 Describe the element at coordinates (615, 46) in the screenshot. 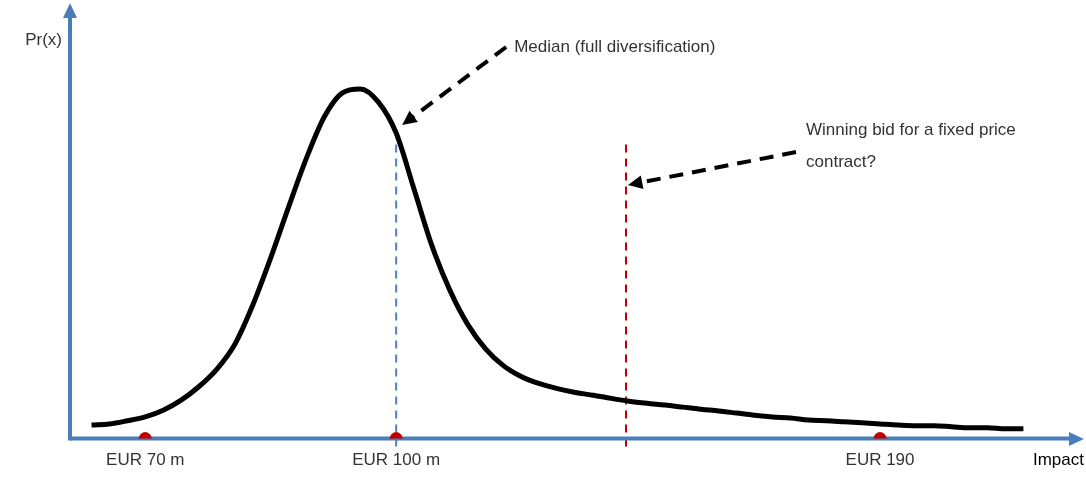

I see `text: Median (full diversification)` at that location.